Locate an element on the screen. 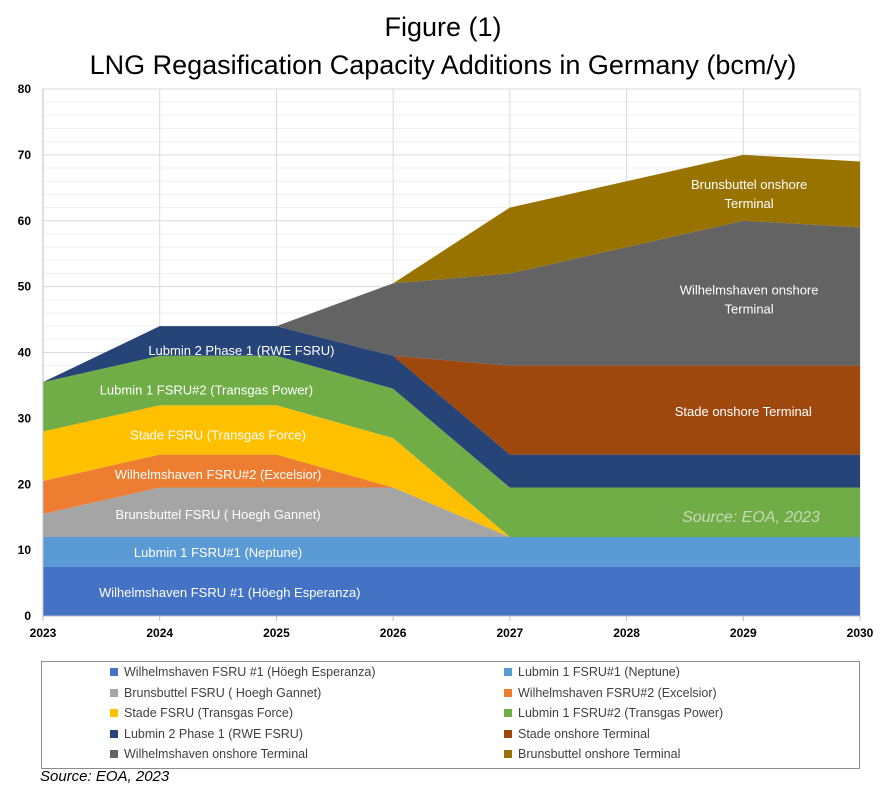 The height and width of the screenshot is (802, 886). y-tick-label: 70 is located at coordinates (25, 155).